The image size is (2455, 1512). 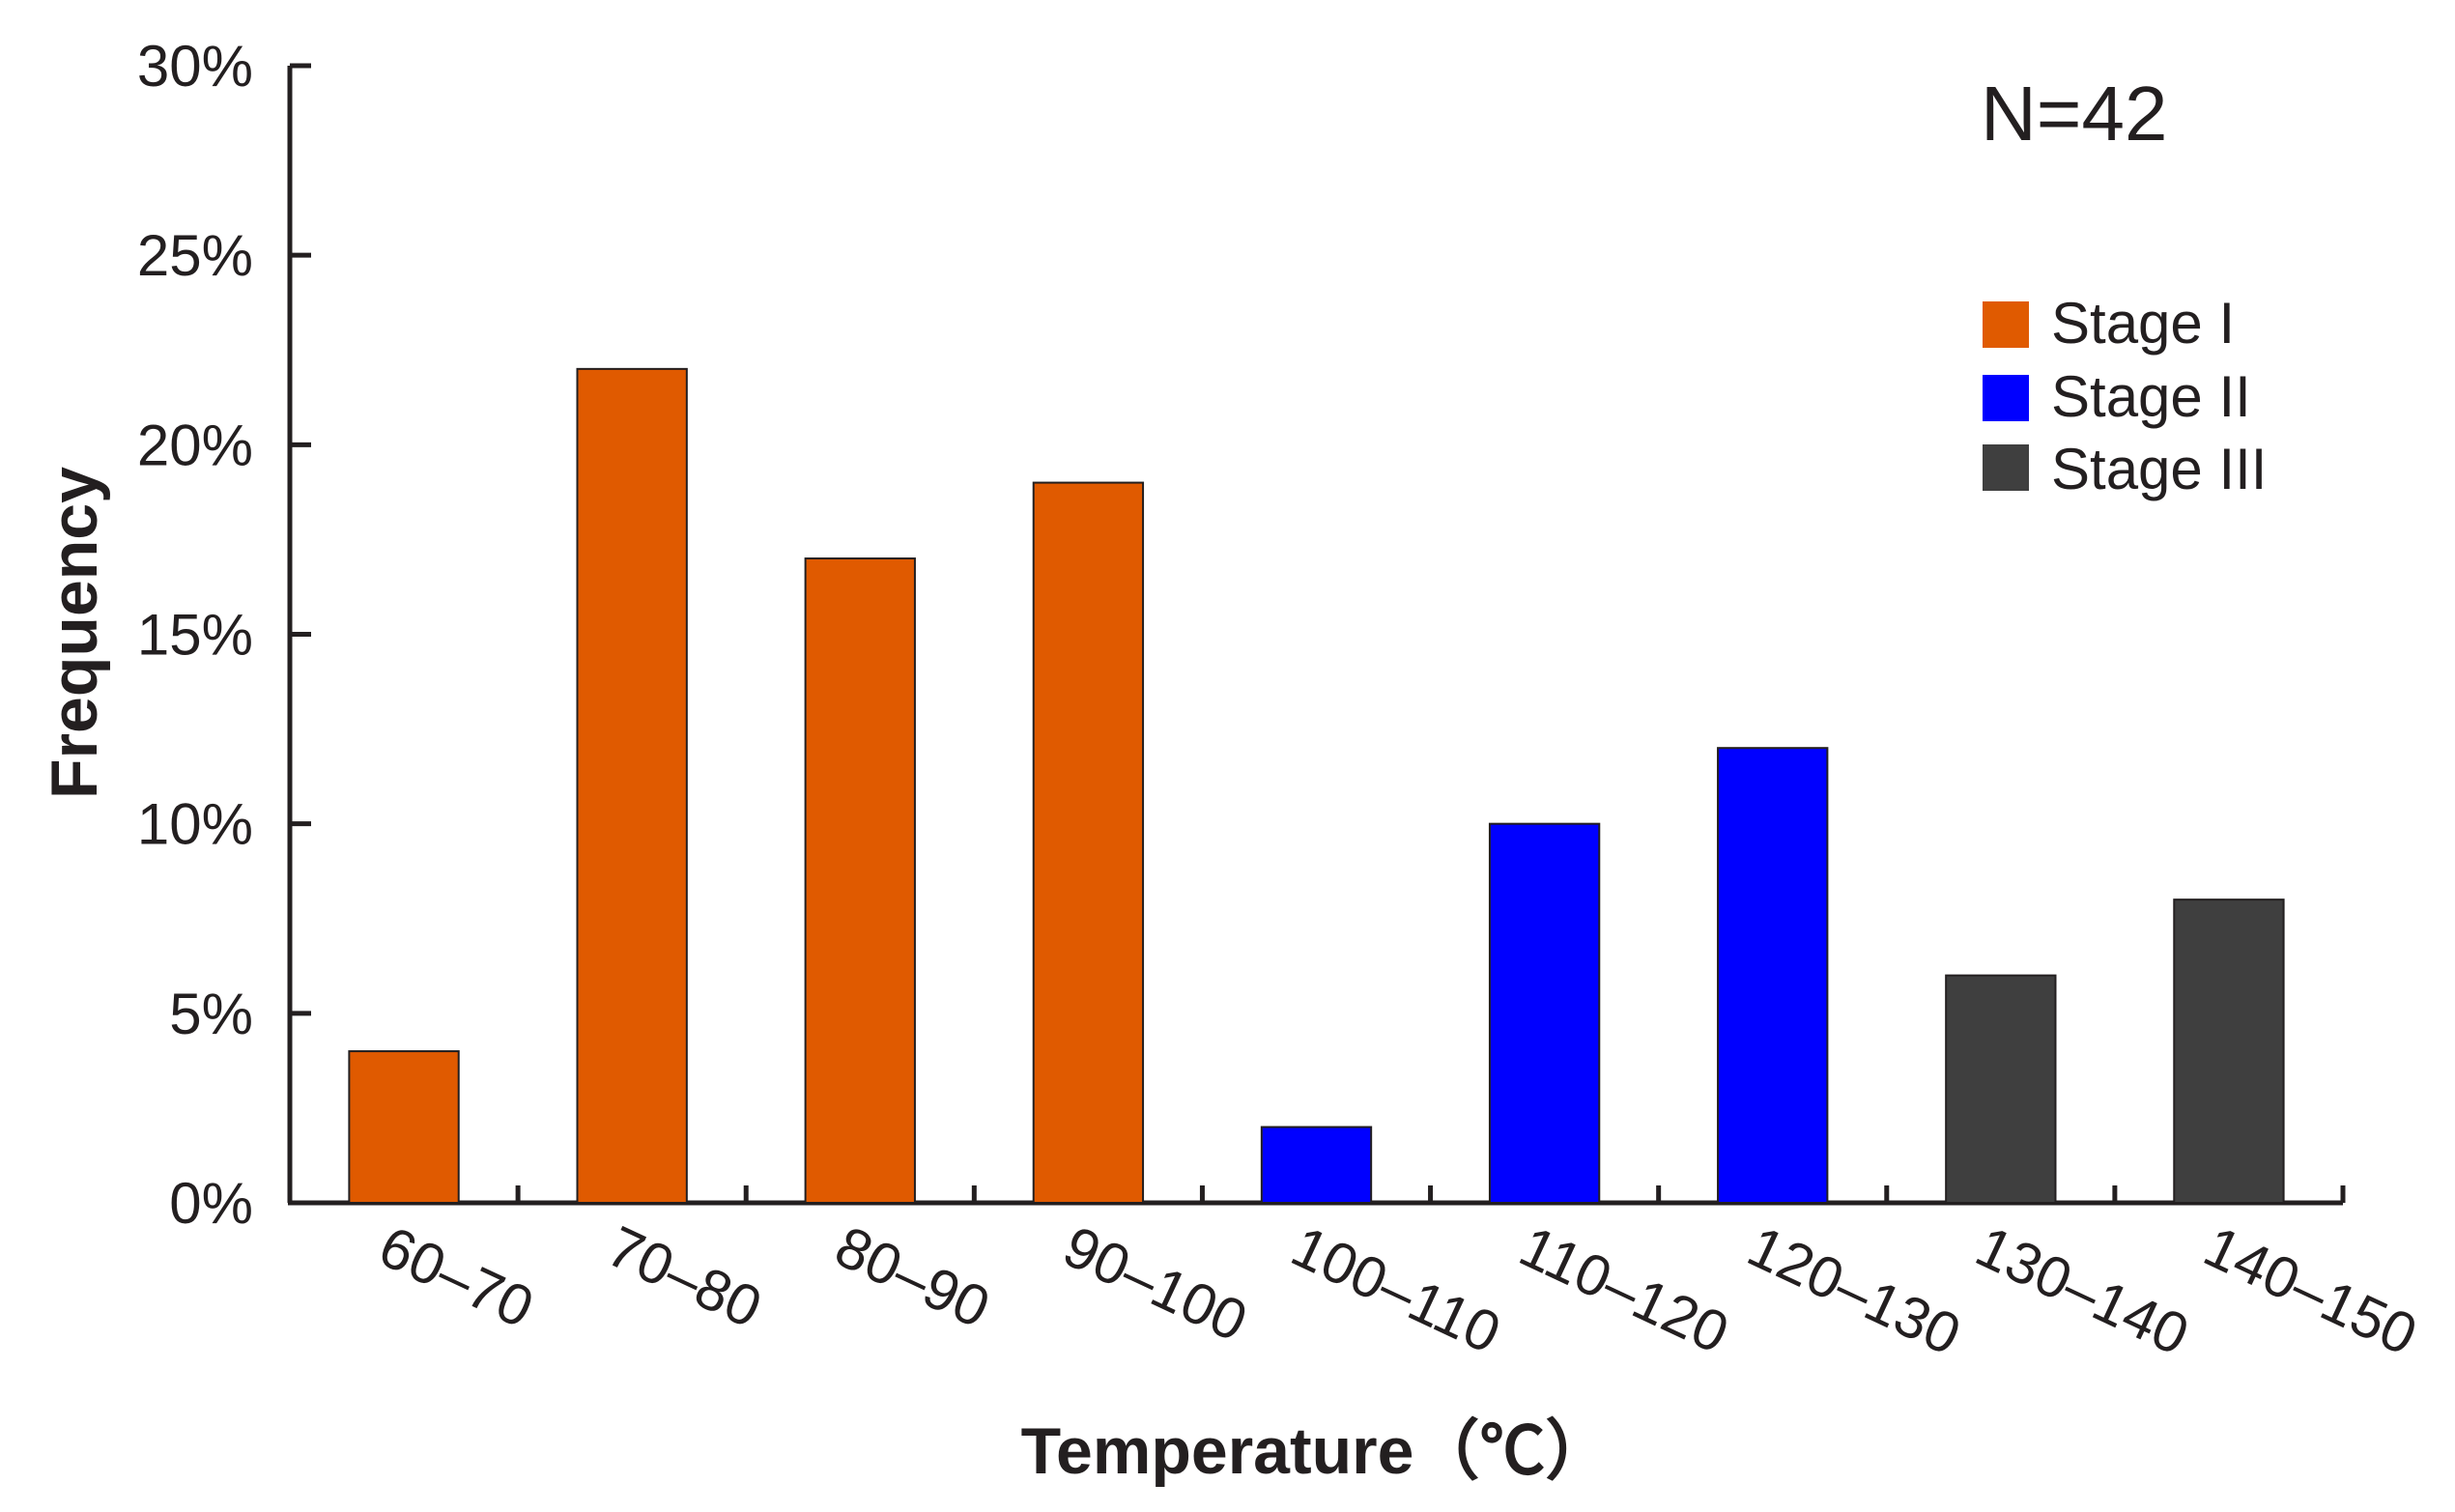 What do you see at coordinates (860, 880) in the screenshot?
I see `bar-80–90` at bounding box center [860, 880].